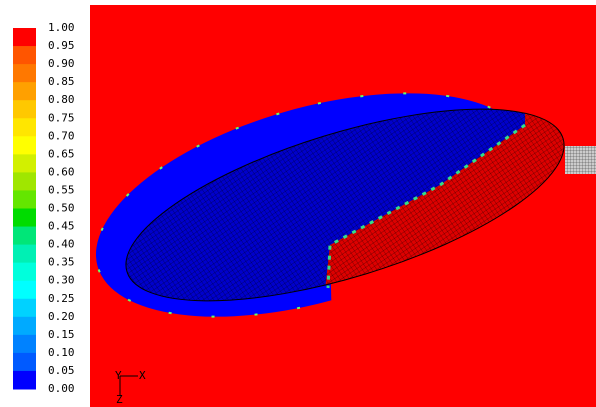 This screenshot has height=407, width=596. Describe the element at coordinates (61, 388) in the screenshot. I see `colorbar-label: 0.00` at that location.